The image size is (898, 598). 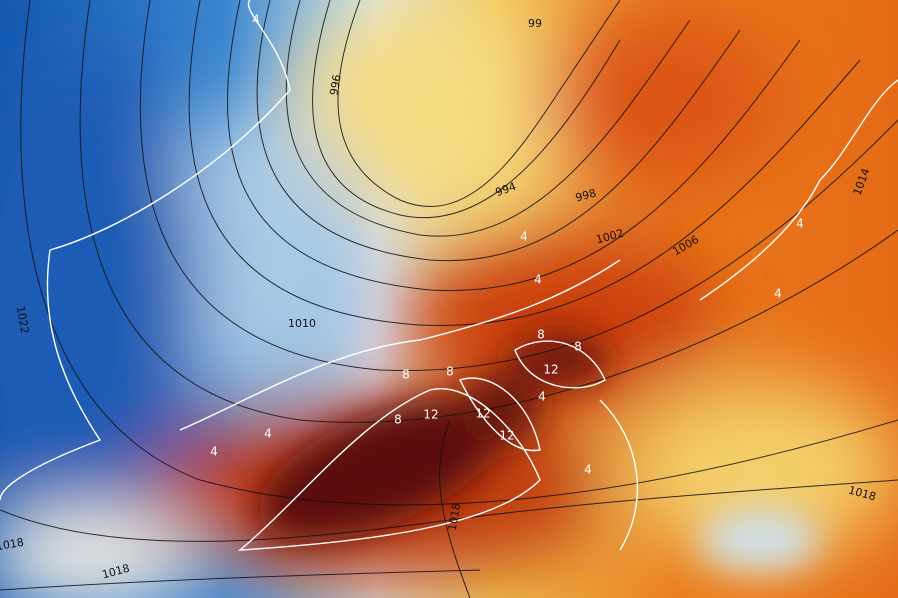 I want to click on isobar-label: 1010, so click(x=302, y=323).